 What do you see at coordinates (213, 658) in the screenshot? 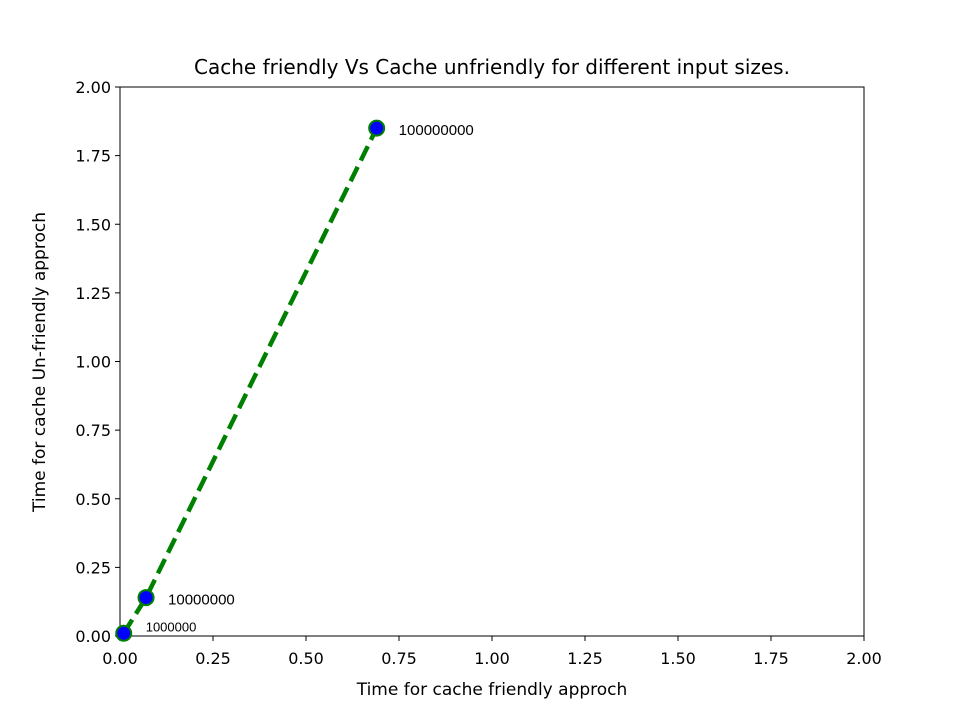
I see `x-tick-label: 0.25` at bounding box center [213, 658].